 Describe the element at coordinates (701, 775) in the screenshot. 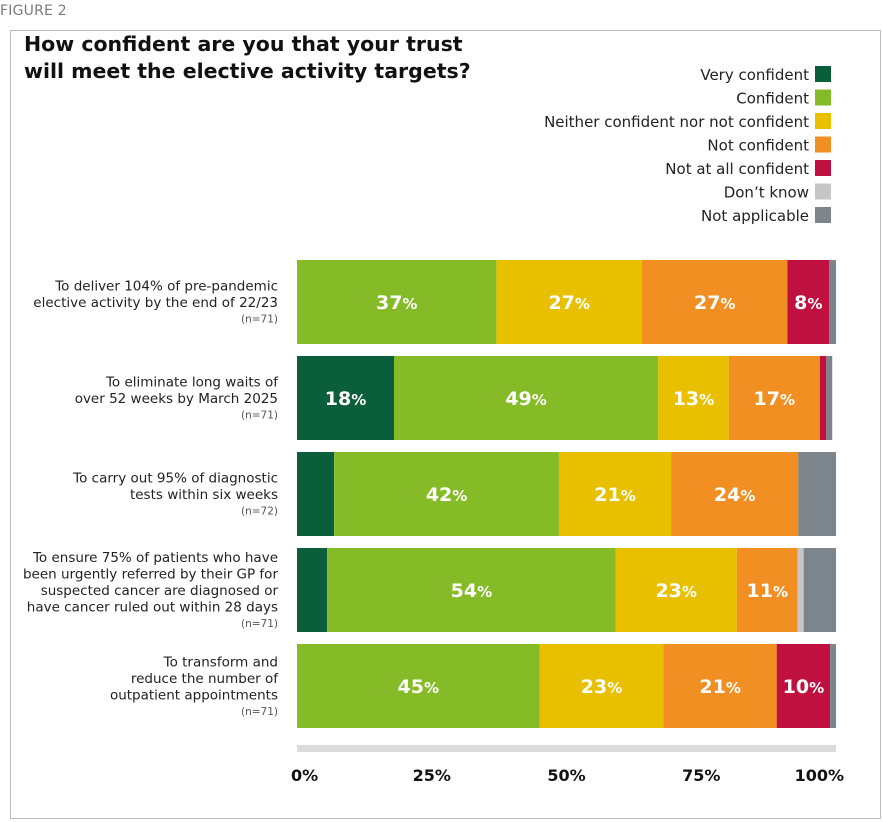

I see `x-tick-label: 75%` at that location.